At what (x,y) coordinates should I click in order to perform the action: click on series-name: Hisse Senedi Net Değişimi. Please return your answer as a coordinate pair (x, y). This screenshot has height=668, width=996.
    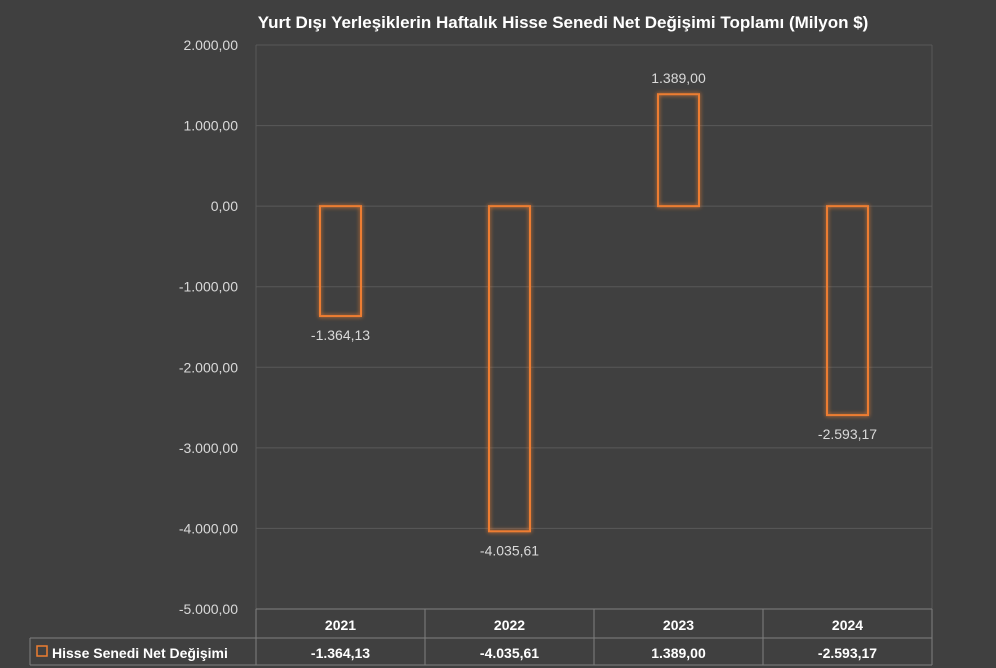
    Looking at the image, I should click on (140, 653).